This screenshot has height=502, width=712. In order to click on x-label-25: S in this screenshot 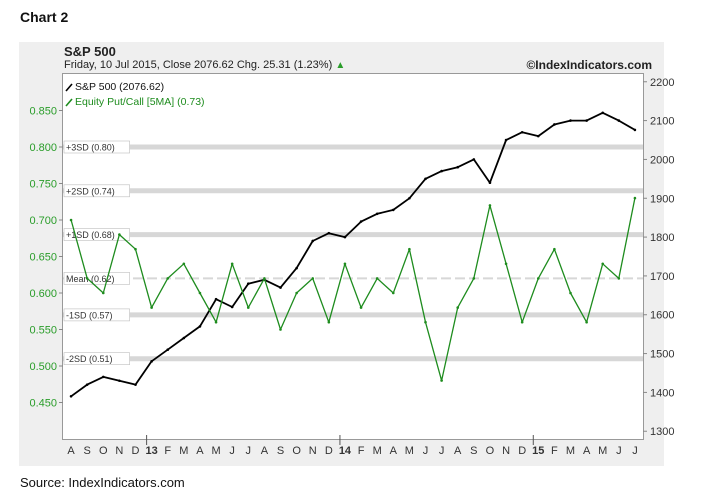, I will do `click(473, 451)`.